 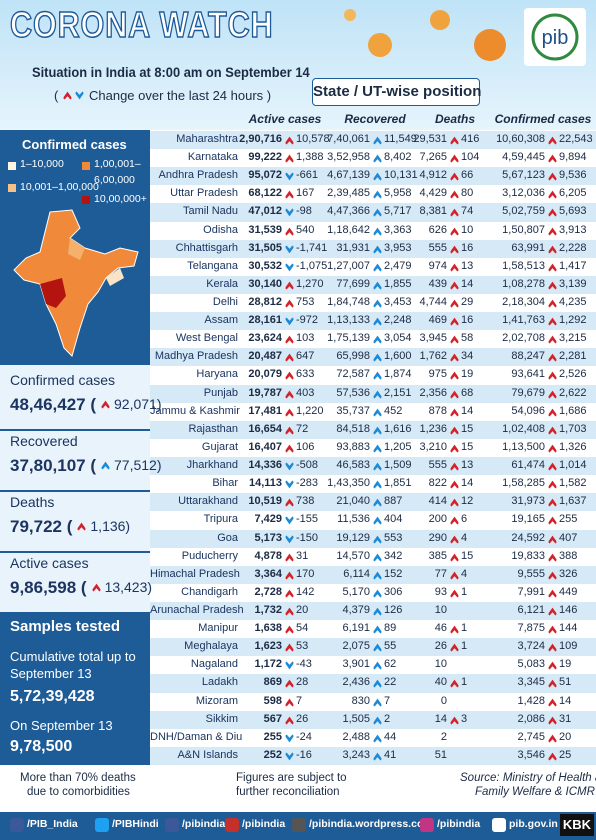 I want to click on cell-value: 1,84,748, so click(x=348, y=302).